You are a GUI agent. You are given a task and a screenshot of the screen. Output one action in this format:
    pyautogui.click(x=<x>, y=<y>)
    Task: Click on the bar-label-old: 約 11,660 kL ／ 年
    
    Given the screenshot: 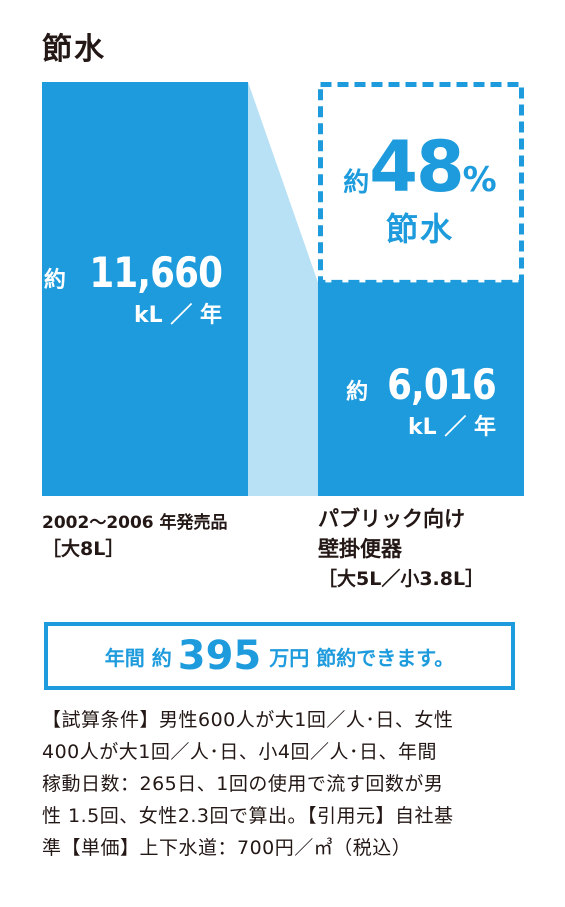 What is the action you would take?
    pyautogui.click(x=133, y=288)
    